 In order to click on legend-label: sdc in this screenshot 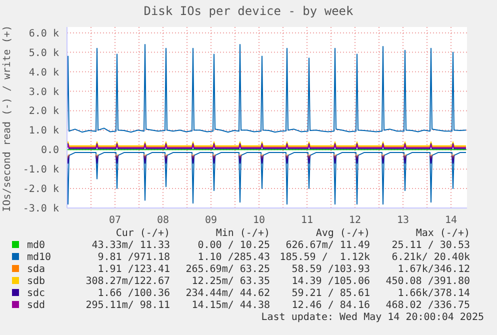, I will do `click(36, 294)`.